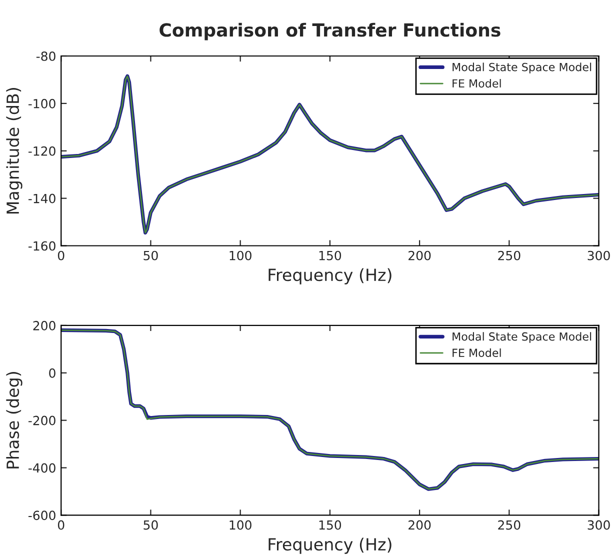 This screenshot has height=560, width=611. What do you see at coordinates (42, 103) in the screenshot?
I see `y-tick-label: -100` at bounding box center [42, 103].